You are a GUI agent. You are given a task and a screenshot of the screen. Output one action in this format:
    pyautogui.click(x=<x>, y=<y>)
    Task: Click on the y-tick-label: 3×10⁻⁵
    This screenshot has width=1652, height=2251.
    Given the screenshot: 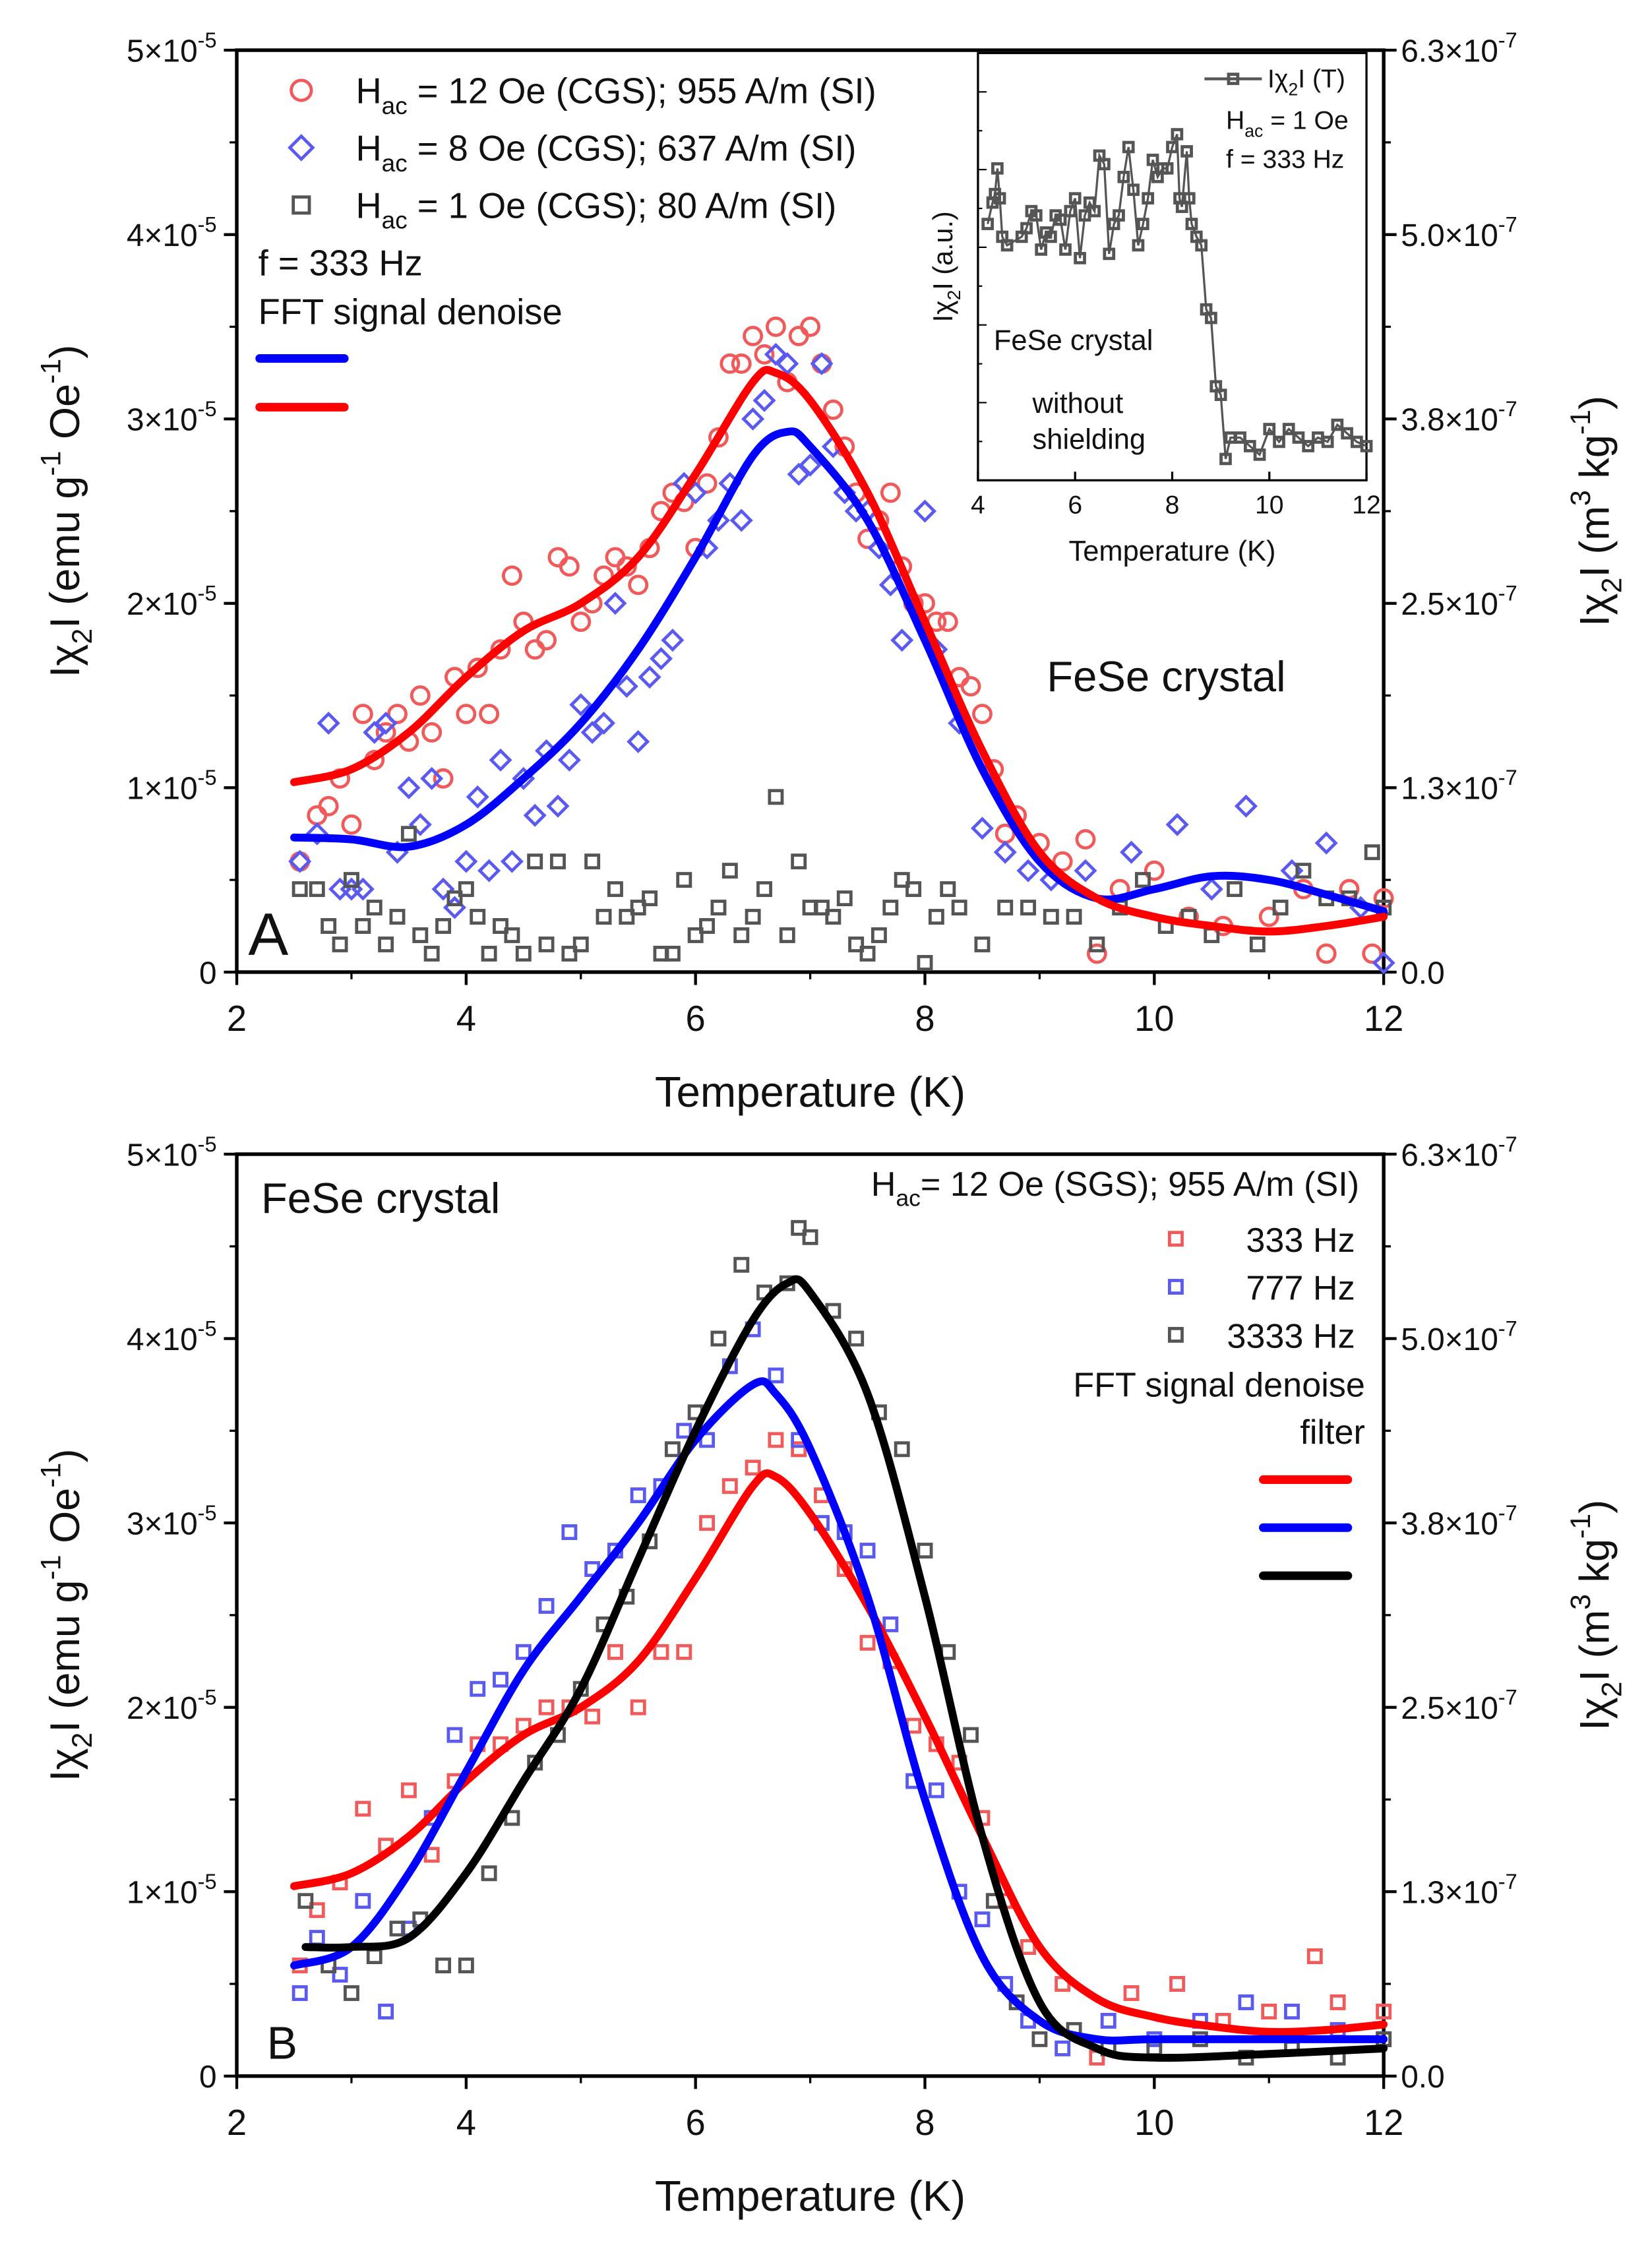 What is the action you would take?
    pyautogui.click(x=172, y=1522)
    